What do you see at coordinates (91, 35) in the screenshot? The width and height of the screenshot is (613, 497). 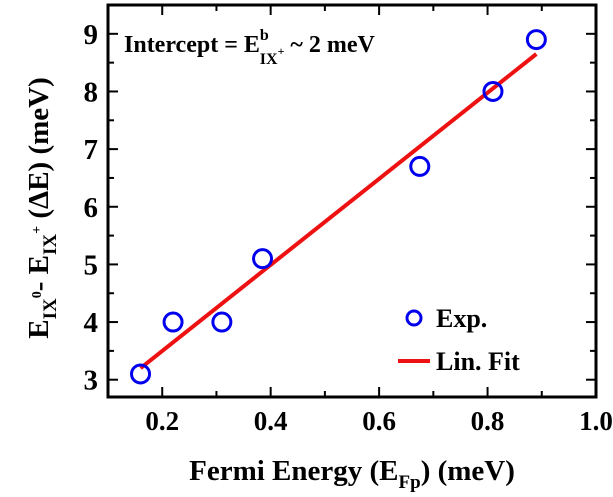 I see `y-tick-label: 9` at bounding box center [91, 35].